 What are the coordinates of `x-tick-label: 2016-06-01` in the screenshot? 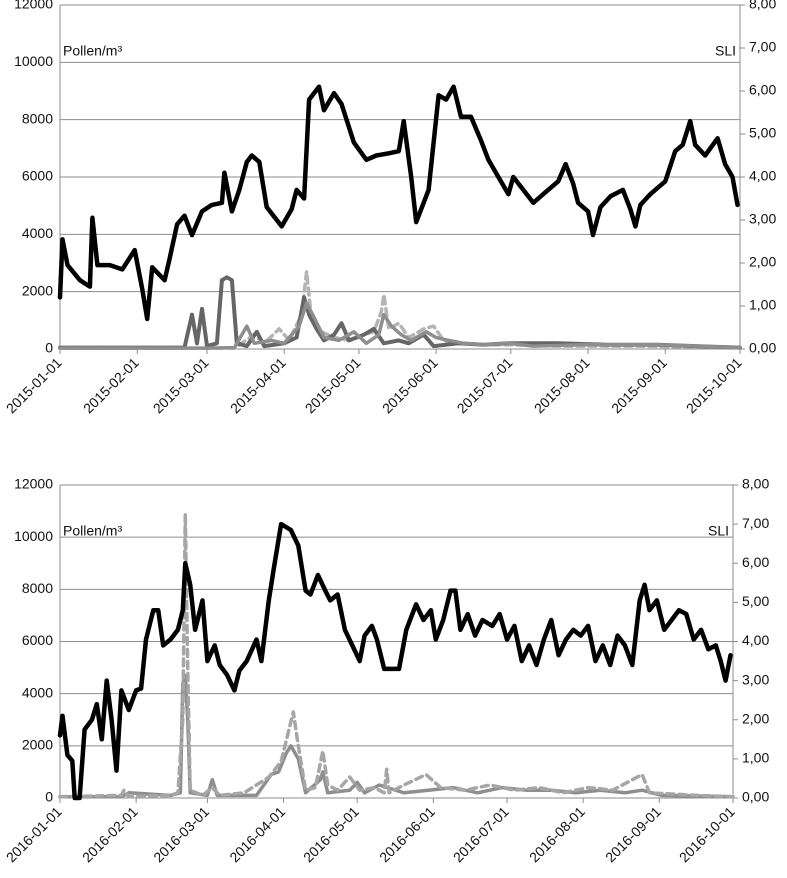 It's located at (407, 834).